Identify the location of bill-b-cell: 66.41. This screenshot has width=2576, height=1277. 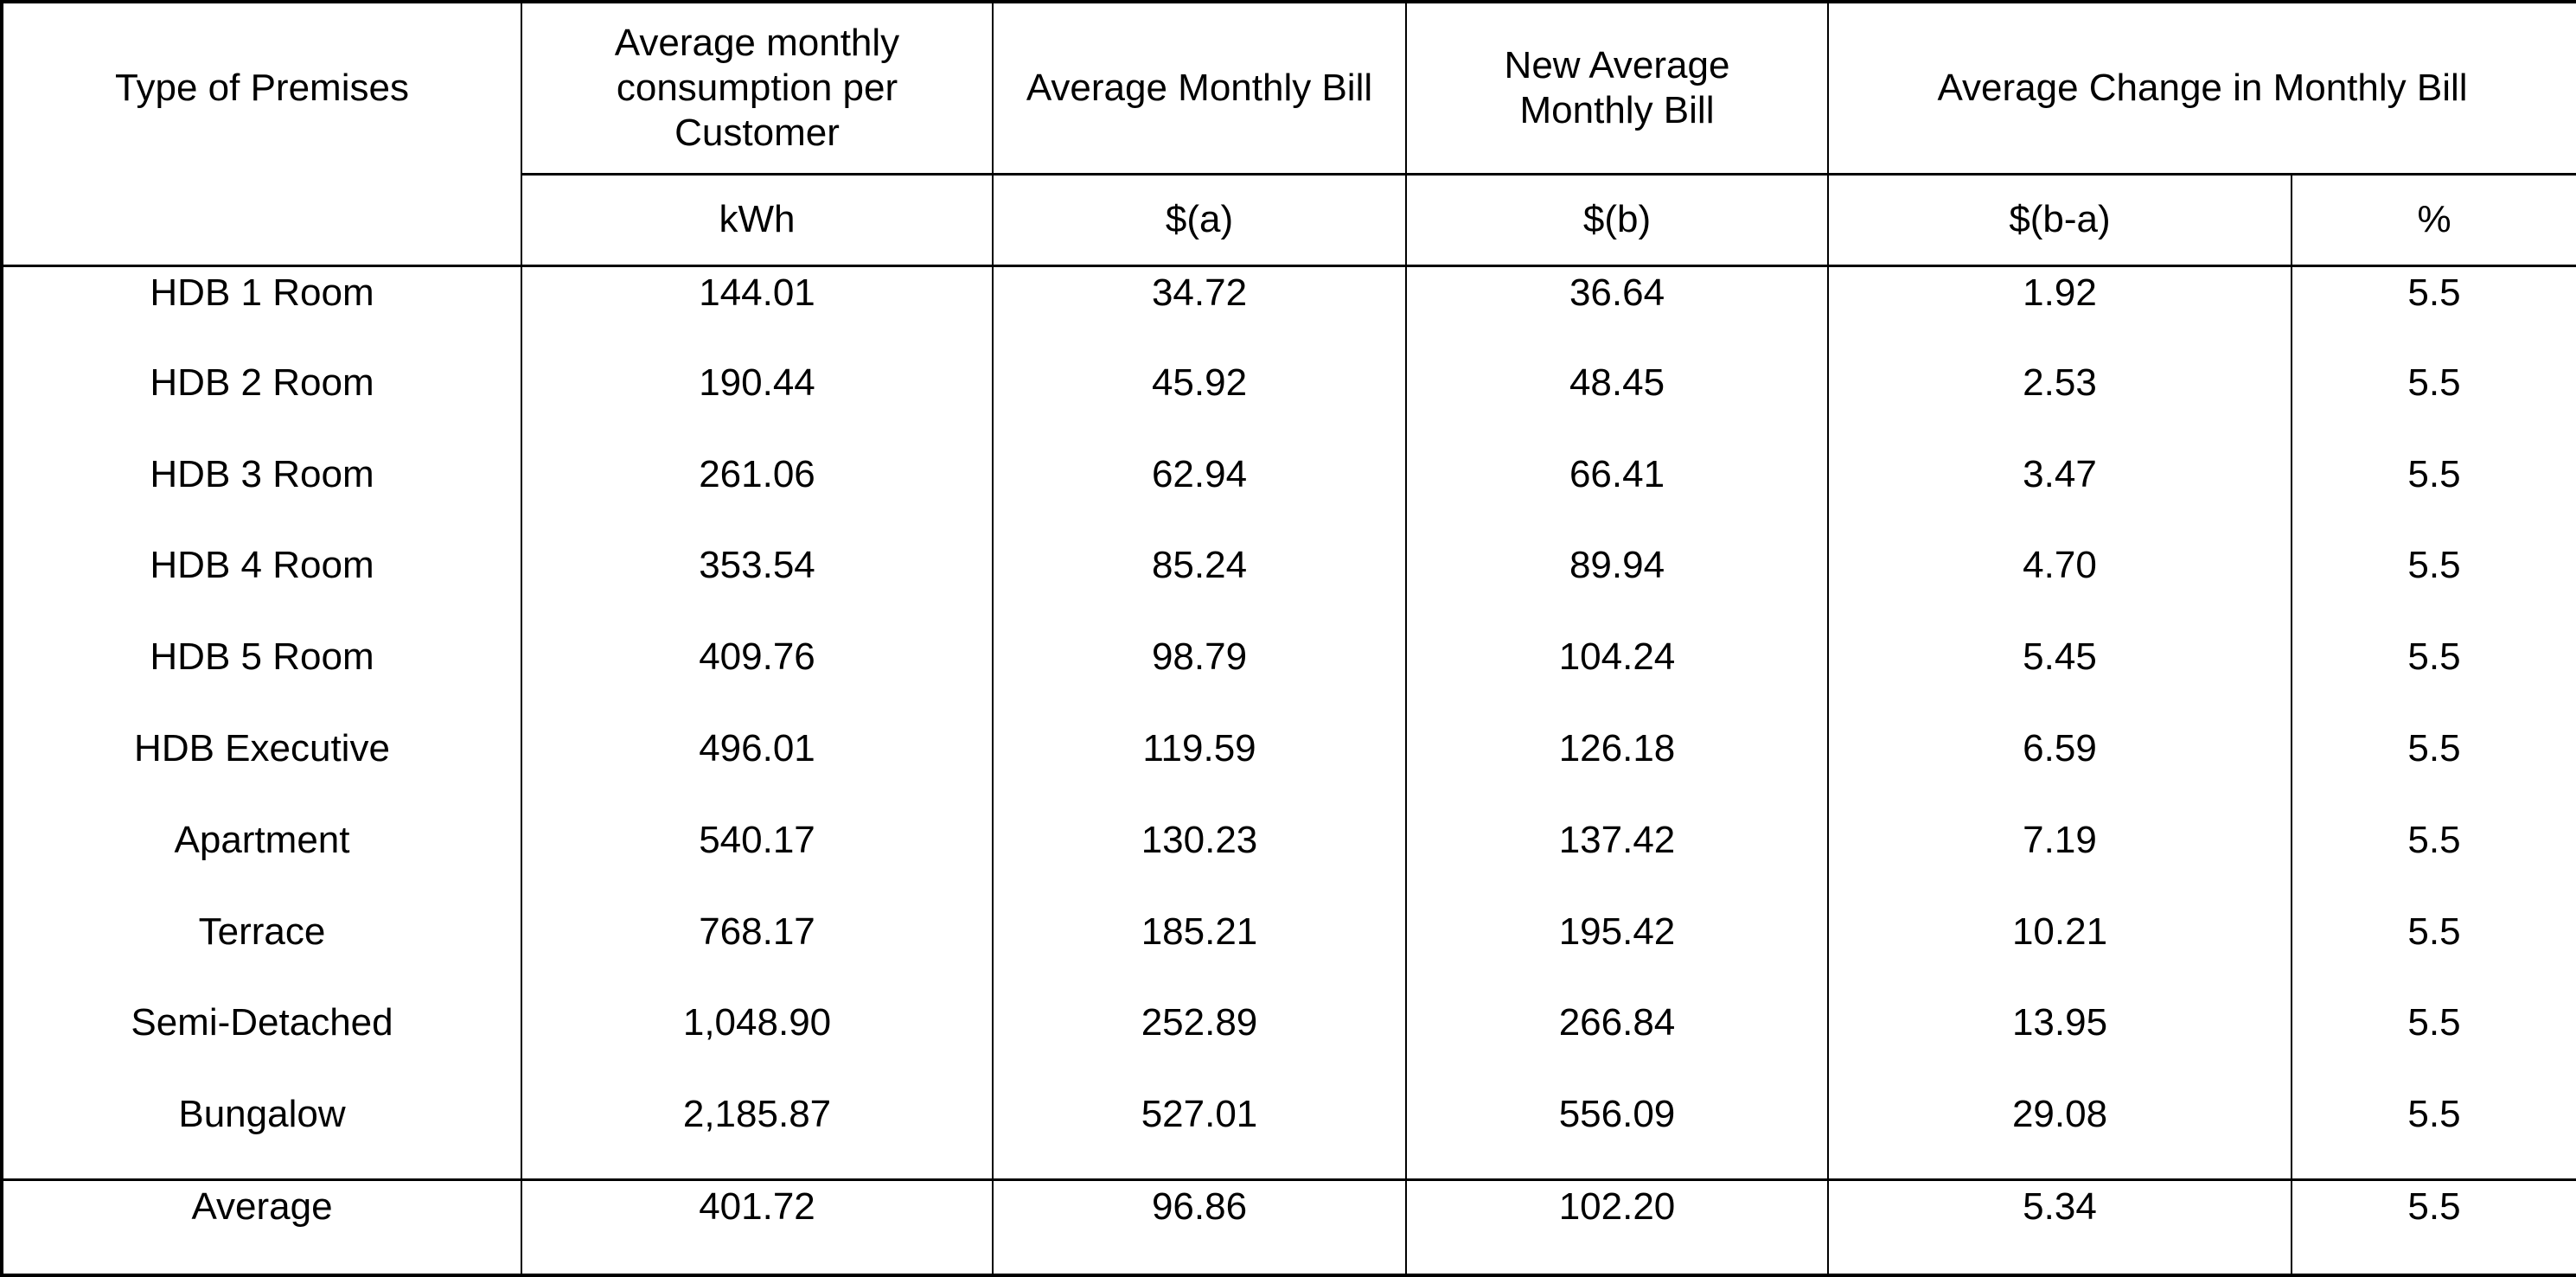
(1617, 494).